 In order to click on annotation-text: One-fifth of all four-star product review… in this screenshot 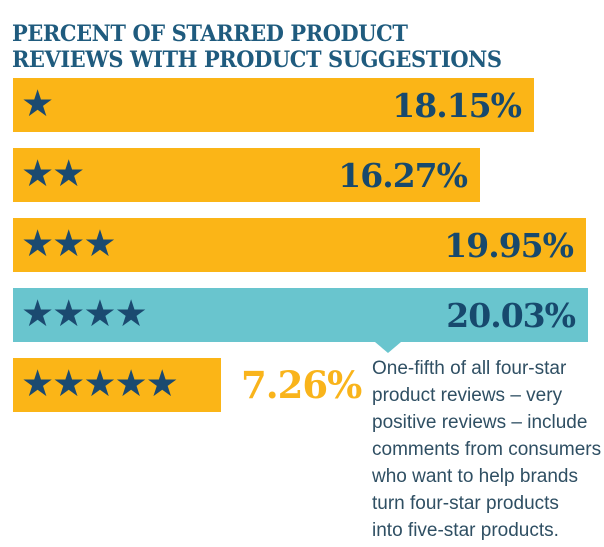, I will do `click(487, 449)`.